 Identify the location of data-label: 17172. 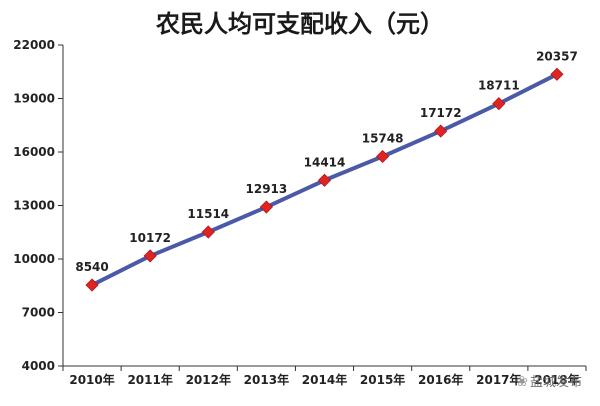
(441, 113).